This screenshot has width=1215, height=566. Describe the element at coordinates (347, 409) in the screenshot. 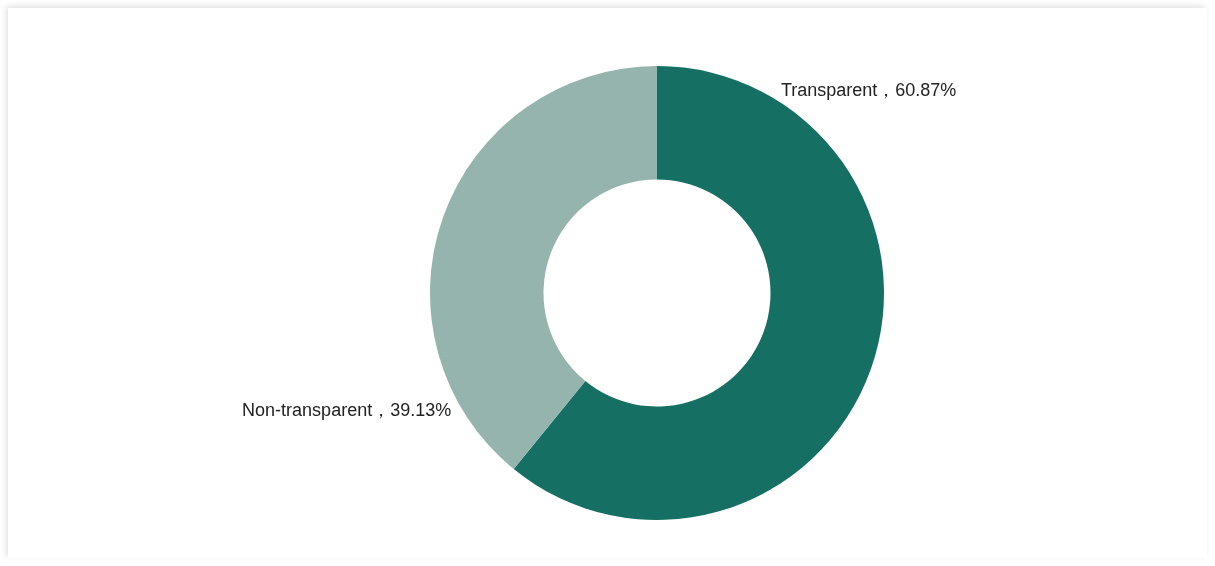

I see `slice-label: Non-transparent，39.13%` at that location.